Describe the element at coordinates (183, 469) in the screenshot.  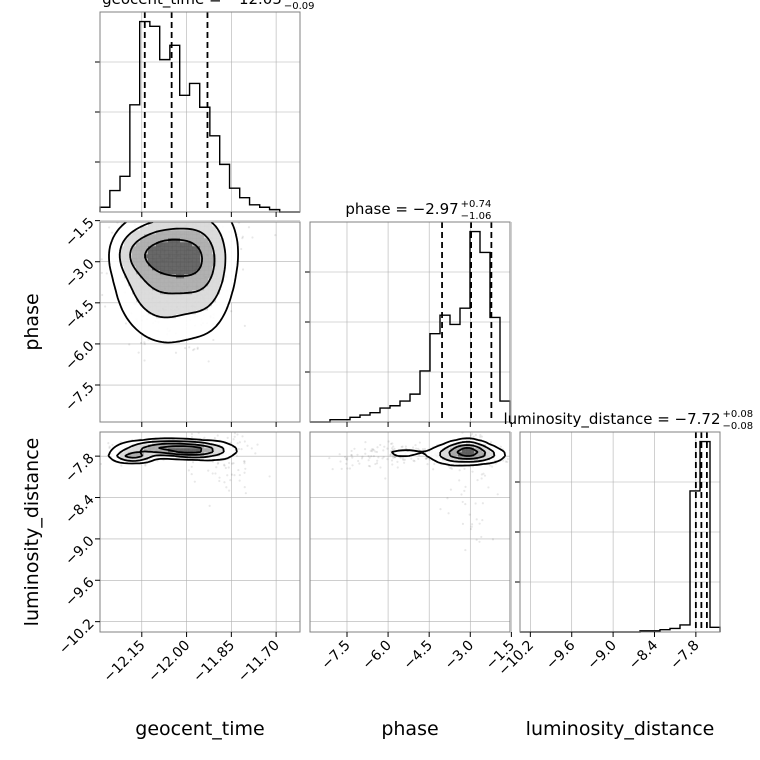
I see `panel-contents` at that location.